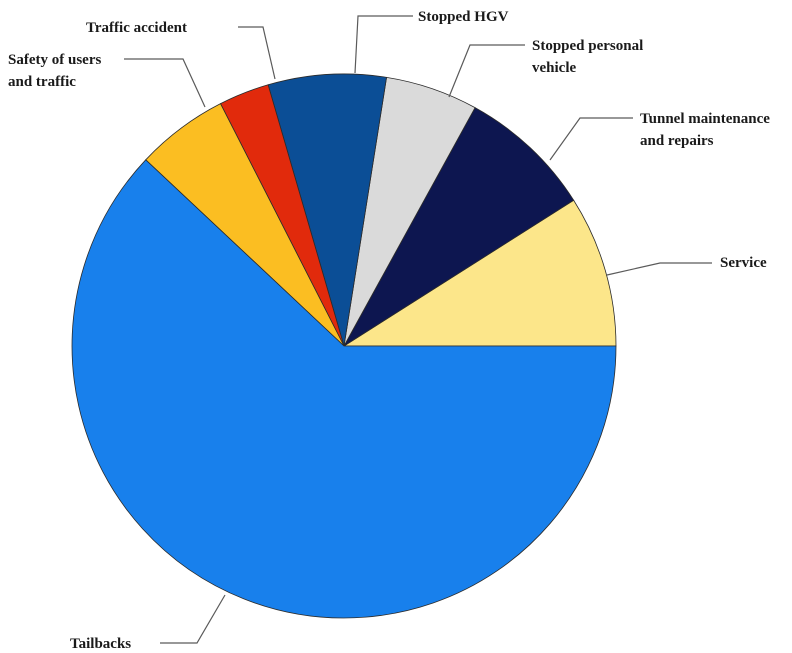  I want to click on leader-line-tunnel, so click(591, 139).